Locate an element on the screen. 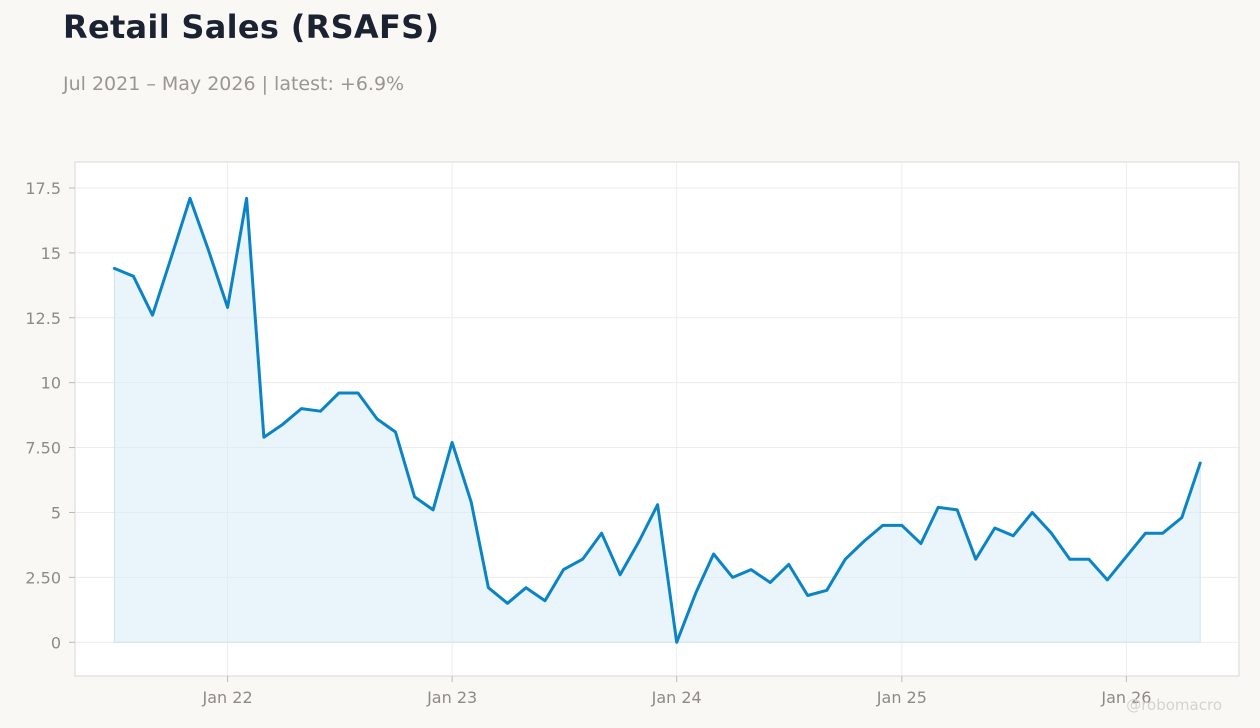  x-tick-label: Jan 26 is located at coordinates (1125, 697).